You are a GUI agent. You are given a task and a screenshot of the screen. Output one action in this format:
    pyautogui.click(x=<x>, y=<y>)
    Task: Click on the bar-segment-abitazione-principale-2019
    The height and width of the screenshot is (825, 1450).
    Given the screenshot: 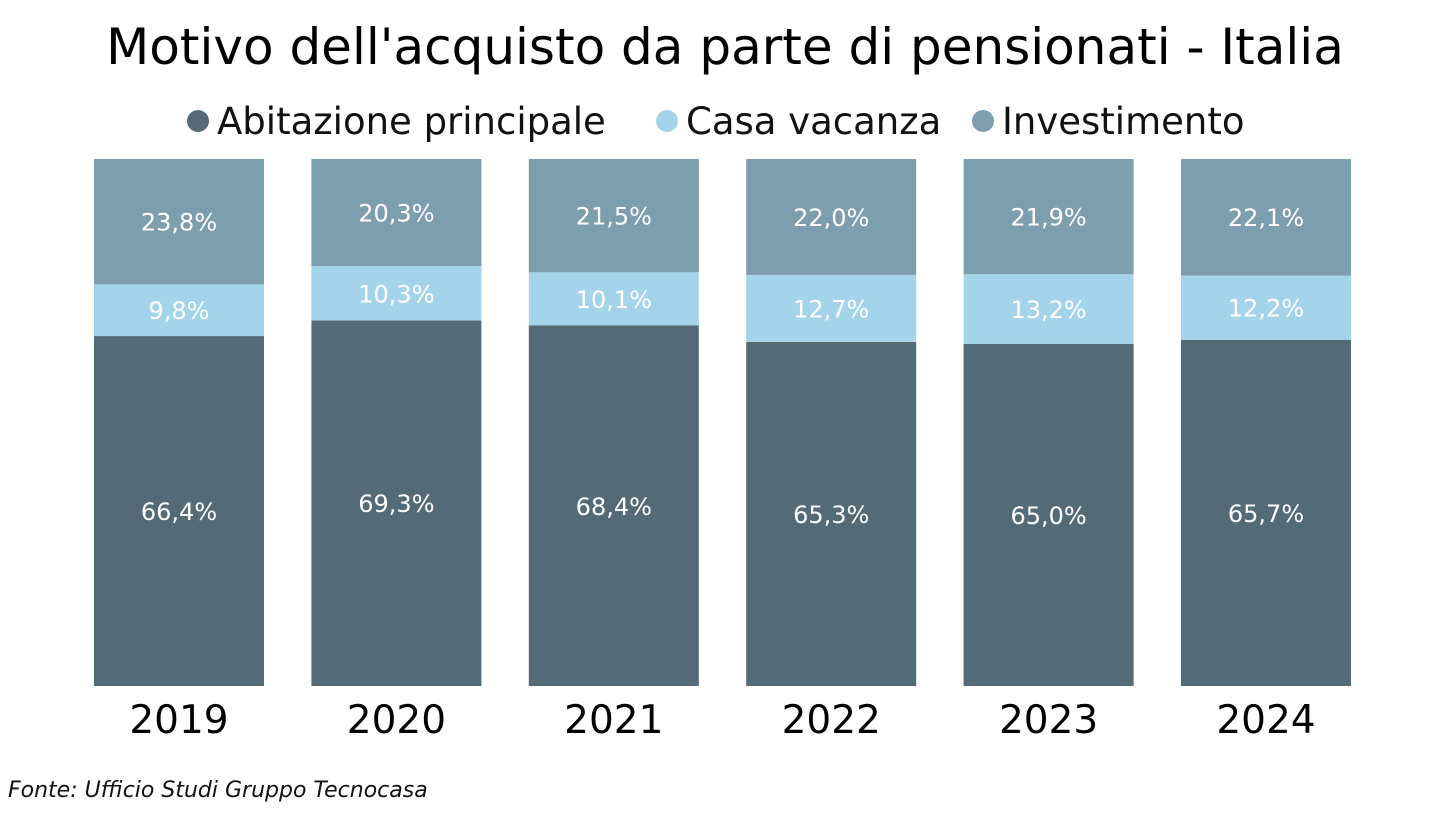 What is the action you would take?
    pyautogui.click(x=179, y=511)
    